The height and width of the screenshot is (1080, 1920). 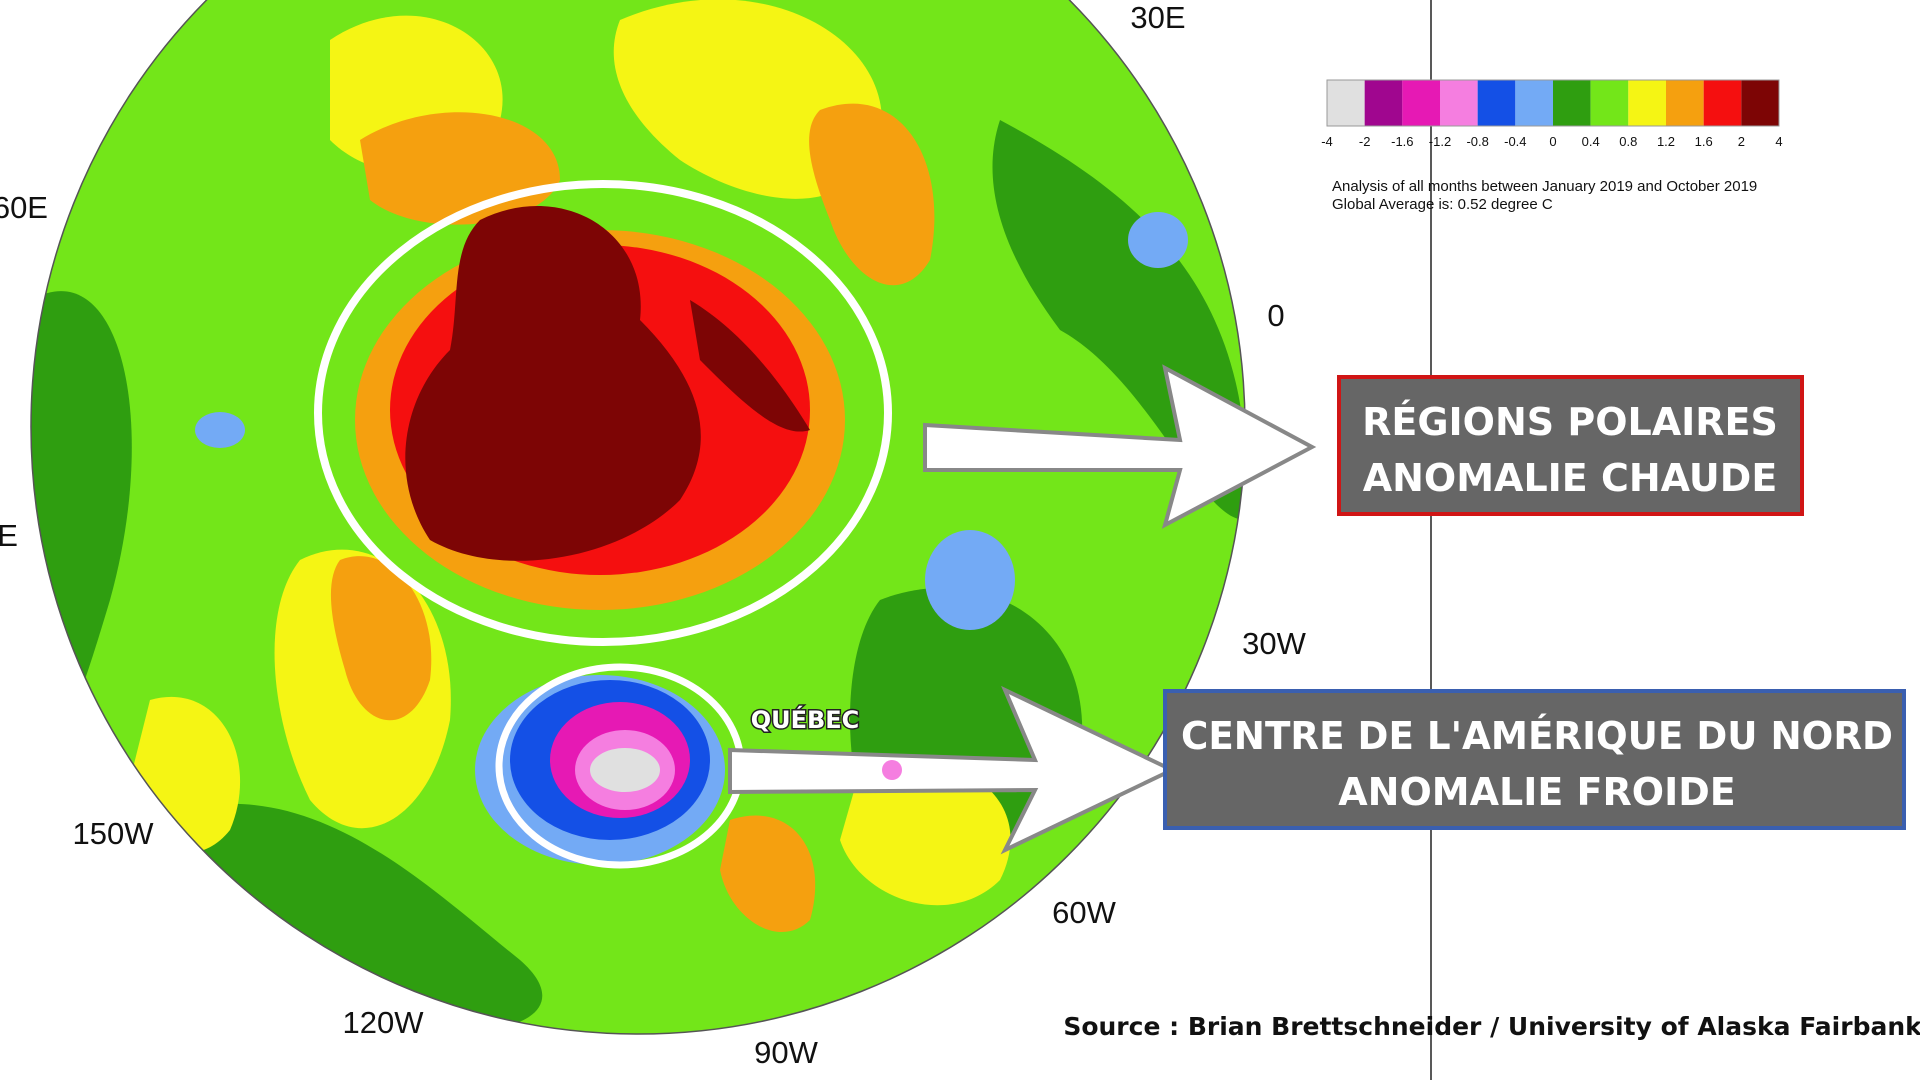 What do you see at coordinates (1570, 478) in the screenshot?
I see `callout-text: ANOMALIE CHAUDE` at bounding box center [1570, 478].